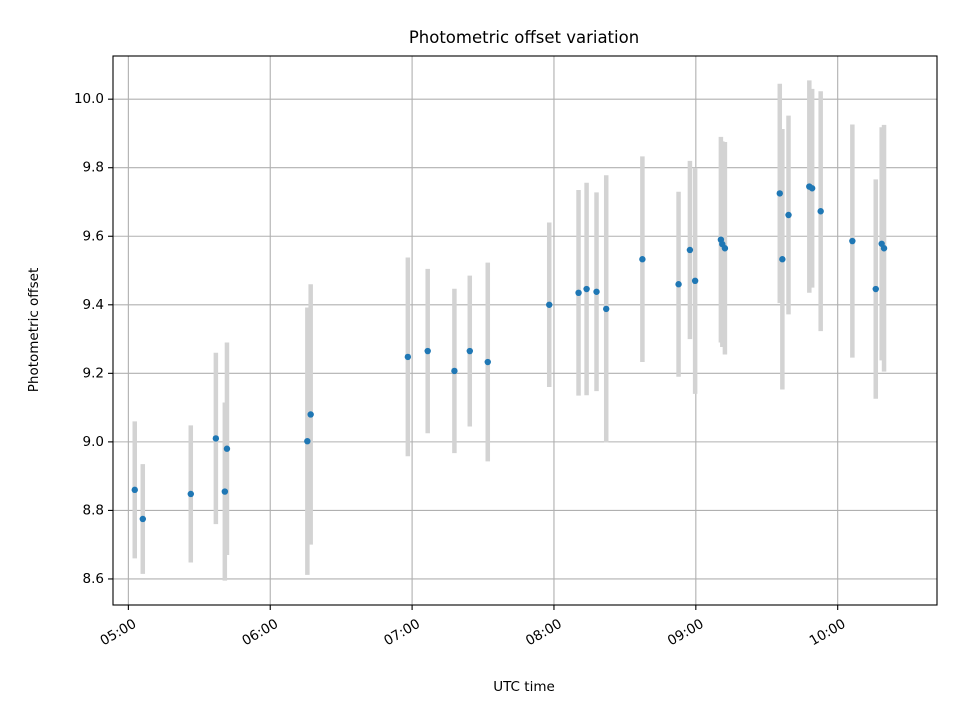 The image size is (960, 720). What do you see at coordinates (93, 305) in the screenshot?
I see `y-tick-label: 9.4` at bounding box center [93, 305].